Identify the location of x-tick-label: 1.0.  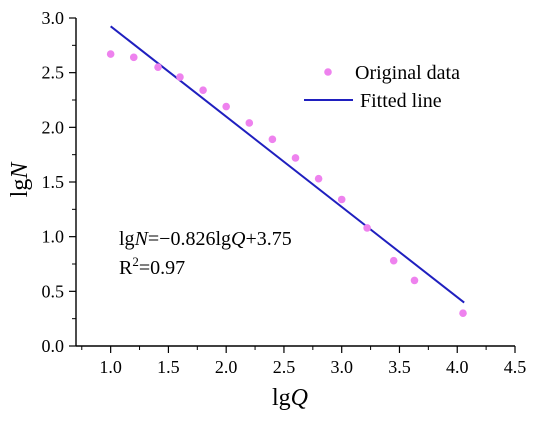
(110, 367).